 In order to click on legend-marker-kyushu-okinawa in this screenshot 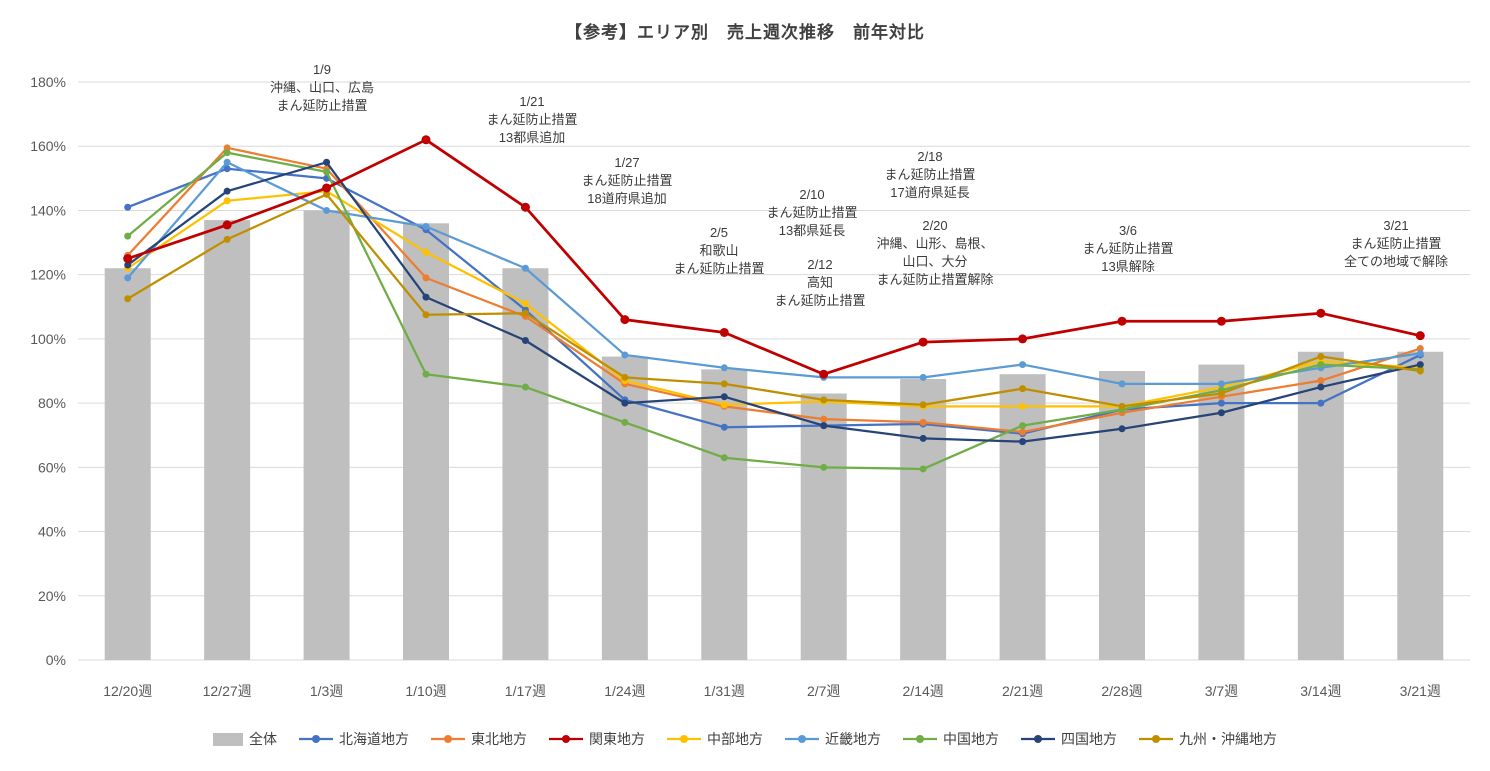, I will do `click(1156, 739)`.